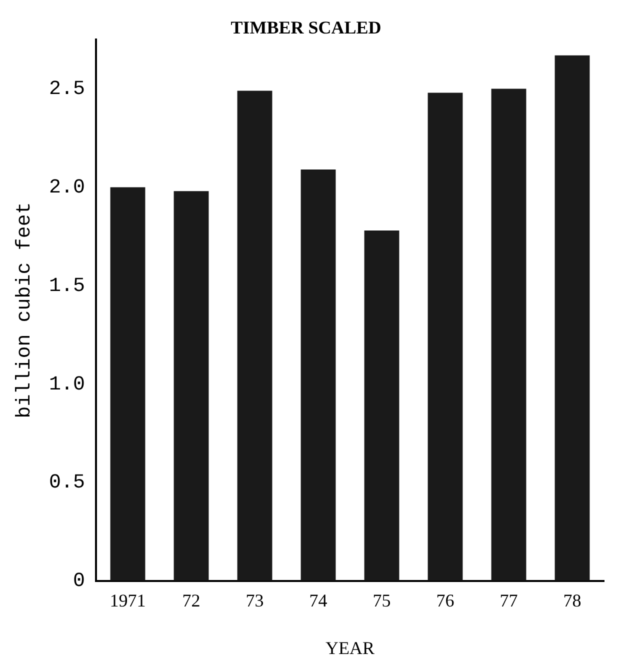  What do you see at coordinates (67, 384) in the screenshot?
I see `y-tick-label: 1.0` at bounding box center [67, 384].